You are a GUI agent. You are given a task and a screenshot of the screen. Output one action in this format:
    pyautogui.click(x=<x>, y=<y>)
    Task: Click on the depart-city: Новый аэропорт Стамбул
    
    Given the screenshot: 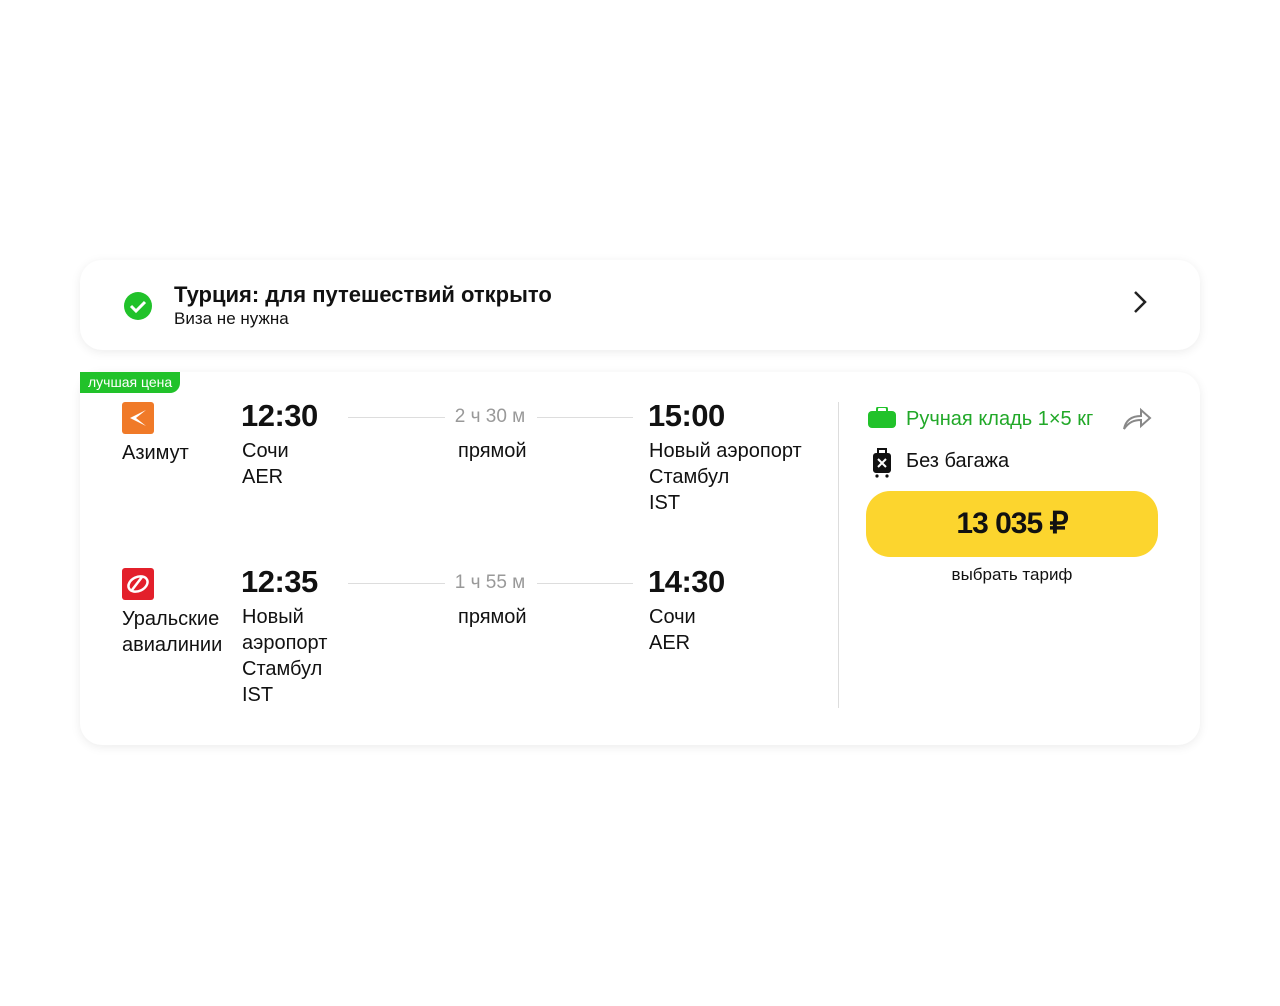 What is the action you would take?
    pyautogui.click(x=285, y=643)
    